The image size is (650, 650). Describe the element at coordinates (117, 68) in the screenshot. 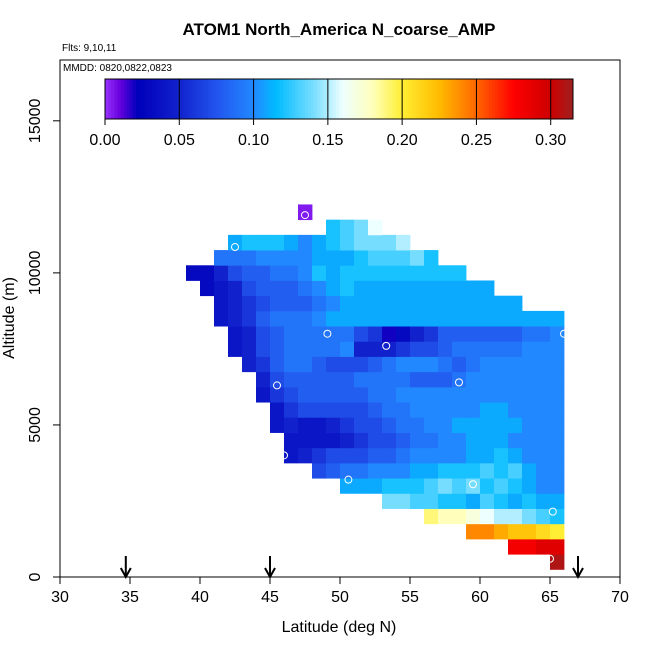

I see `mmdd-label: MMDD: 0820,0822,0823` at that location.